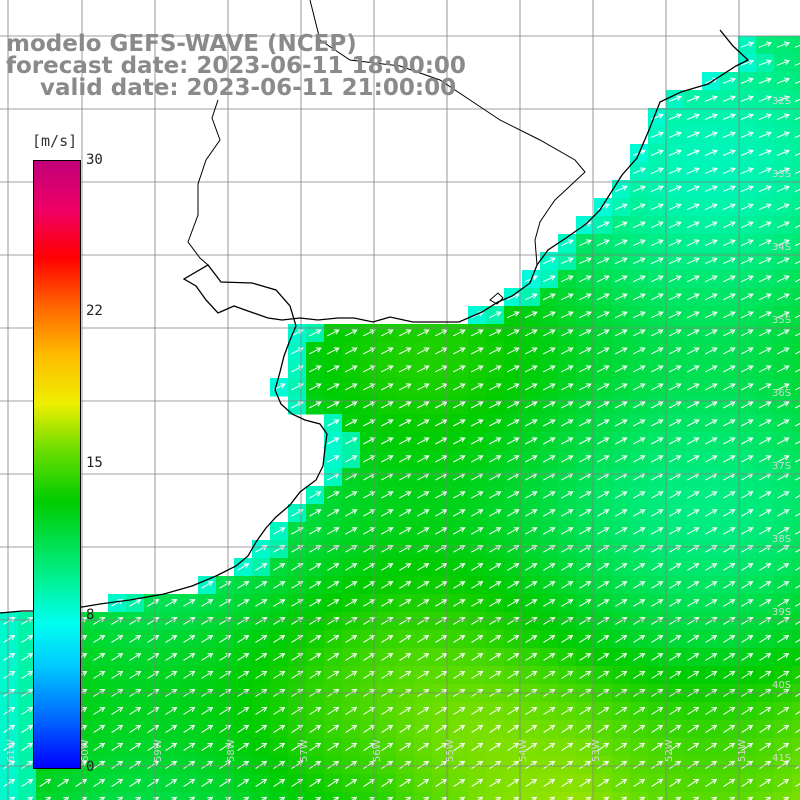  I want to click on colorbar, so click(57, 464).